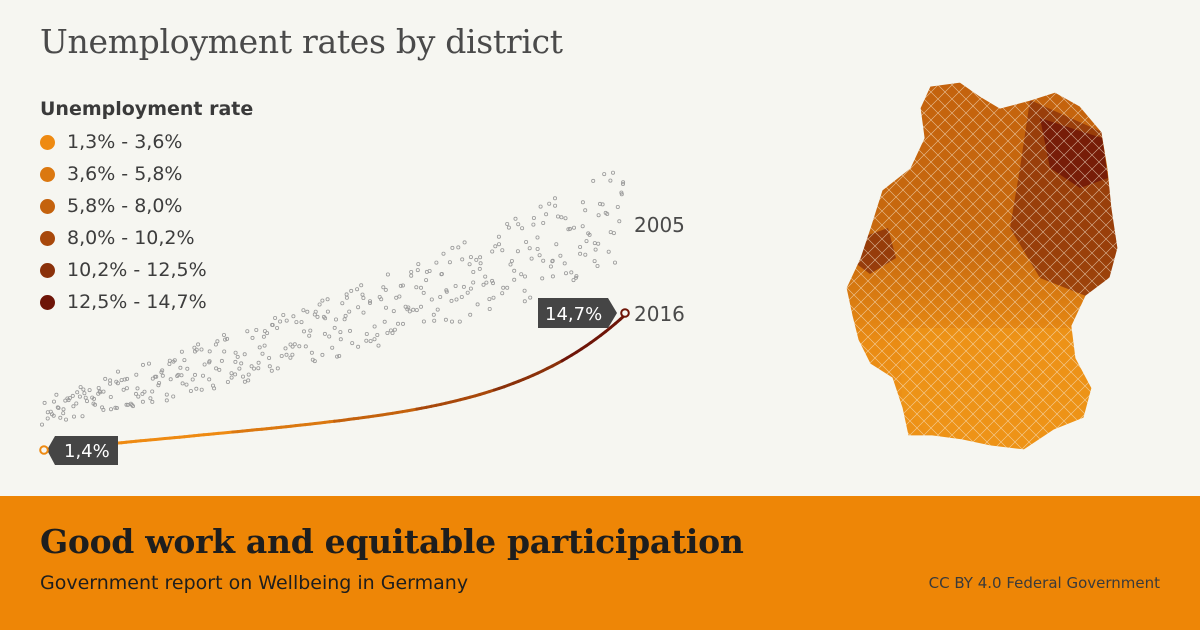  What do you see at coordinates (334, 382) in the screenshot?
I see `series-2016-line` at bounding box center [334, 382].